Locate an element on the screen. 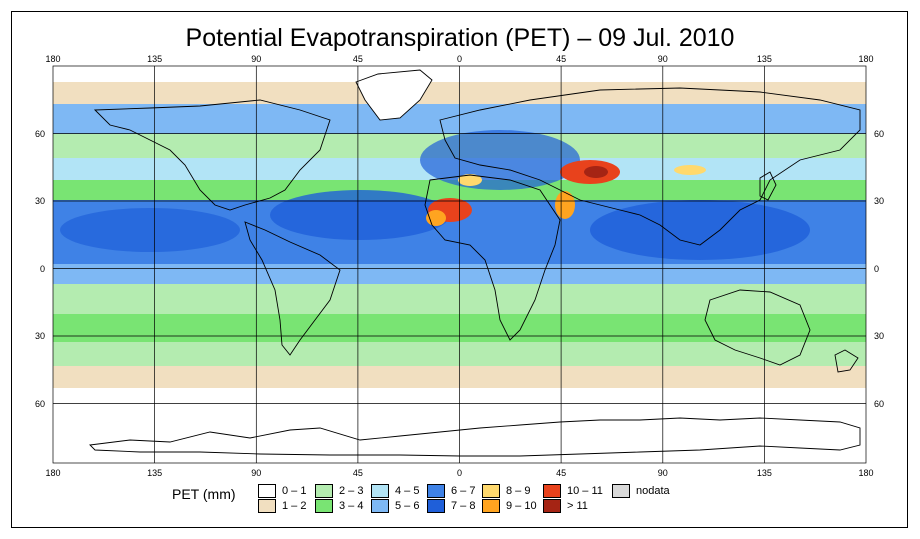 The width and height of the screenshot is (920, 539). hotspot-mongolia is located at coordinates (690, 170).